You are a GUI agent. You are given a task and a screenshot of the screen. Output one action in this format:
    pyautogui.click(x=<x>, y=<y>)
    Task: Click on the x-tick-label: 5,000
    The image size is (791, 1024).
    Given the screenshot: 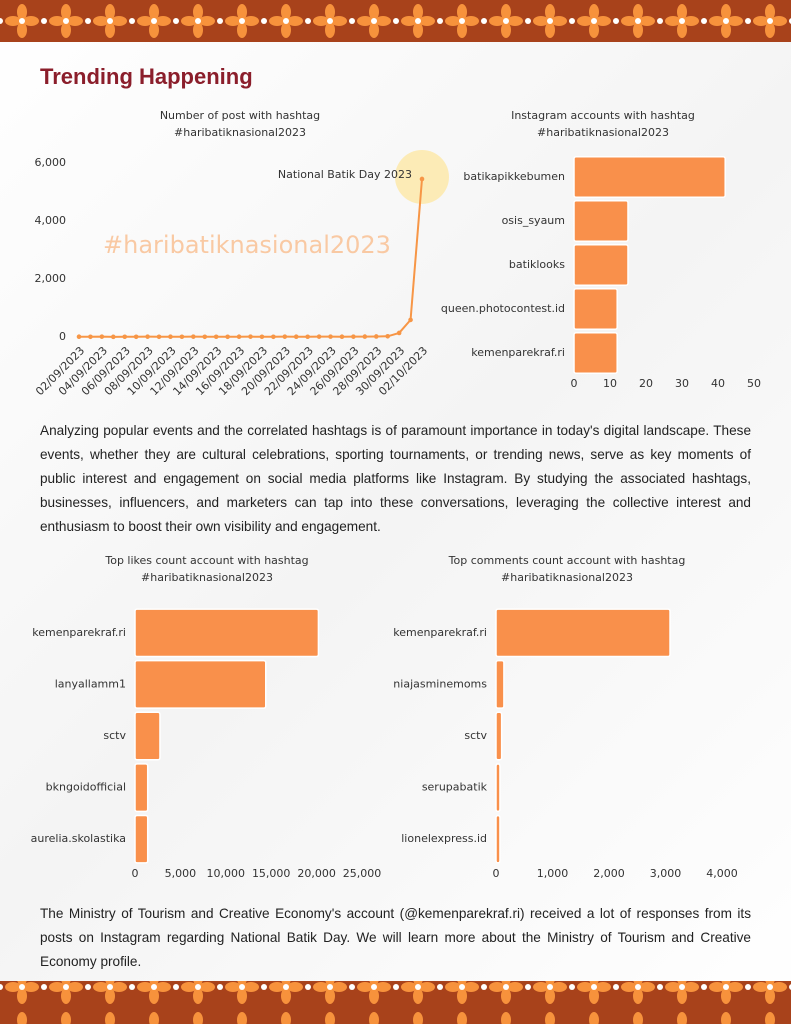 What is the action you would take?
    pyautogui.click(x=181, y=873)
    